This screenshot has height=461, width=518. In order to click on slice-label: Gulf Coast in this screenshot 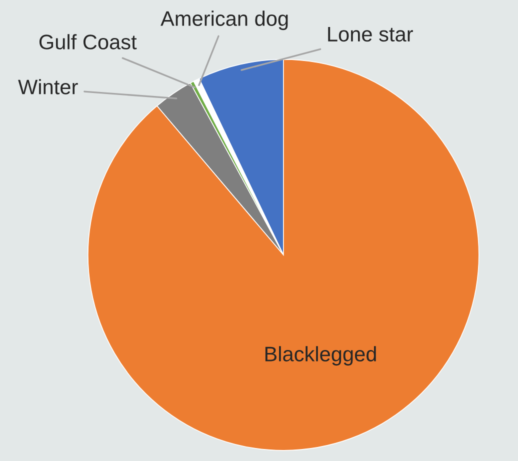, I will do `click(88, 42)`.